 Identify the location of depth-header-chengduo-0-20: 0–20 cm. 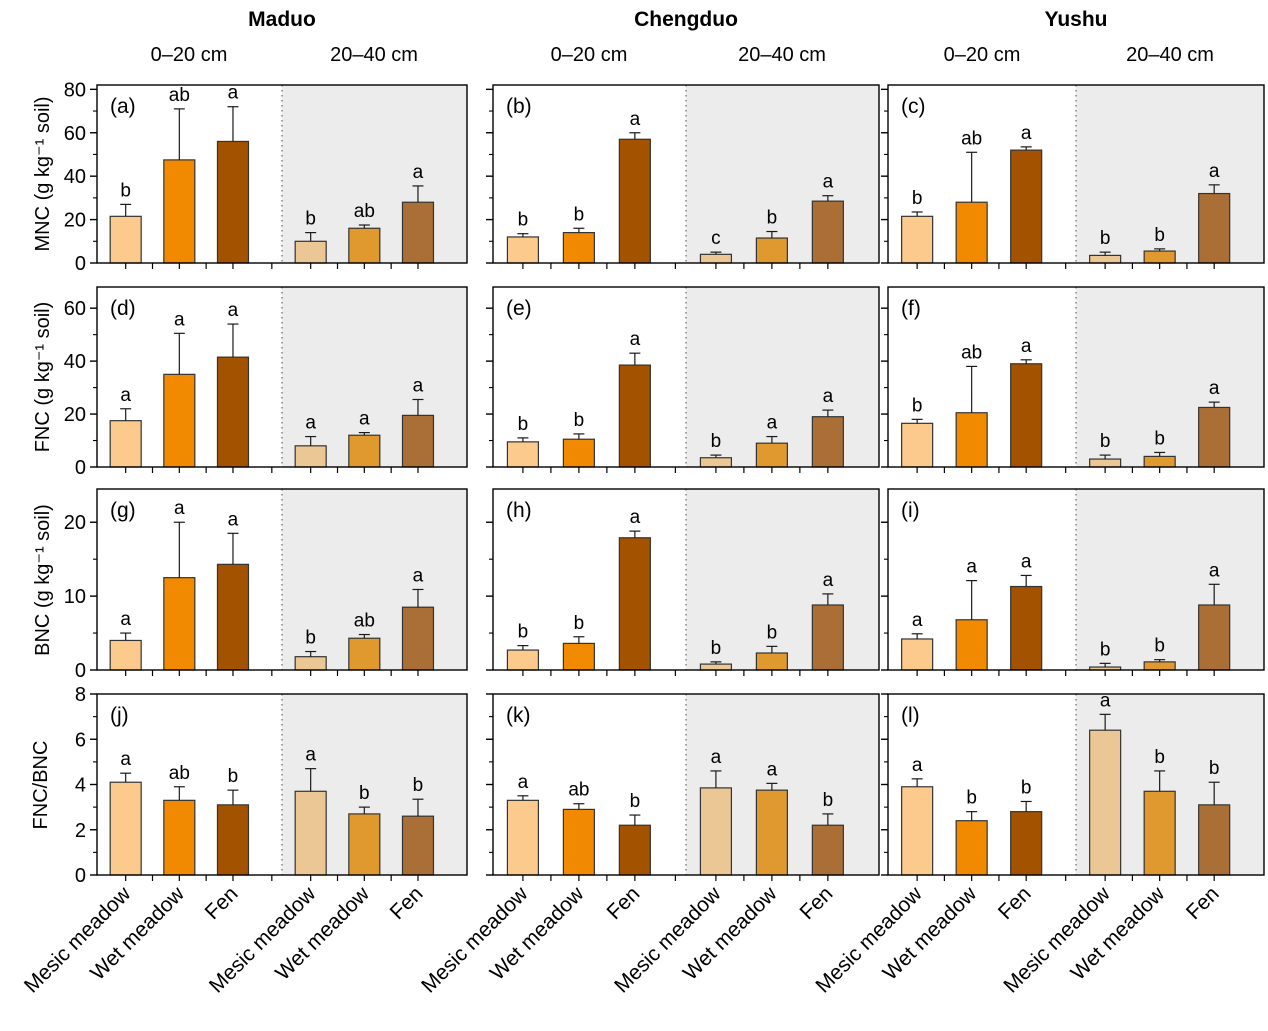
(589, 55).